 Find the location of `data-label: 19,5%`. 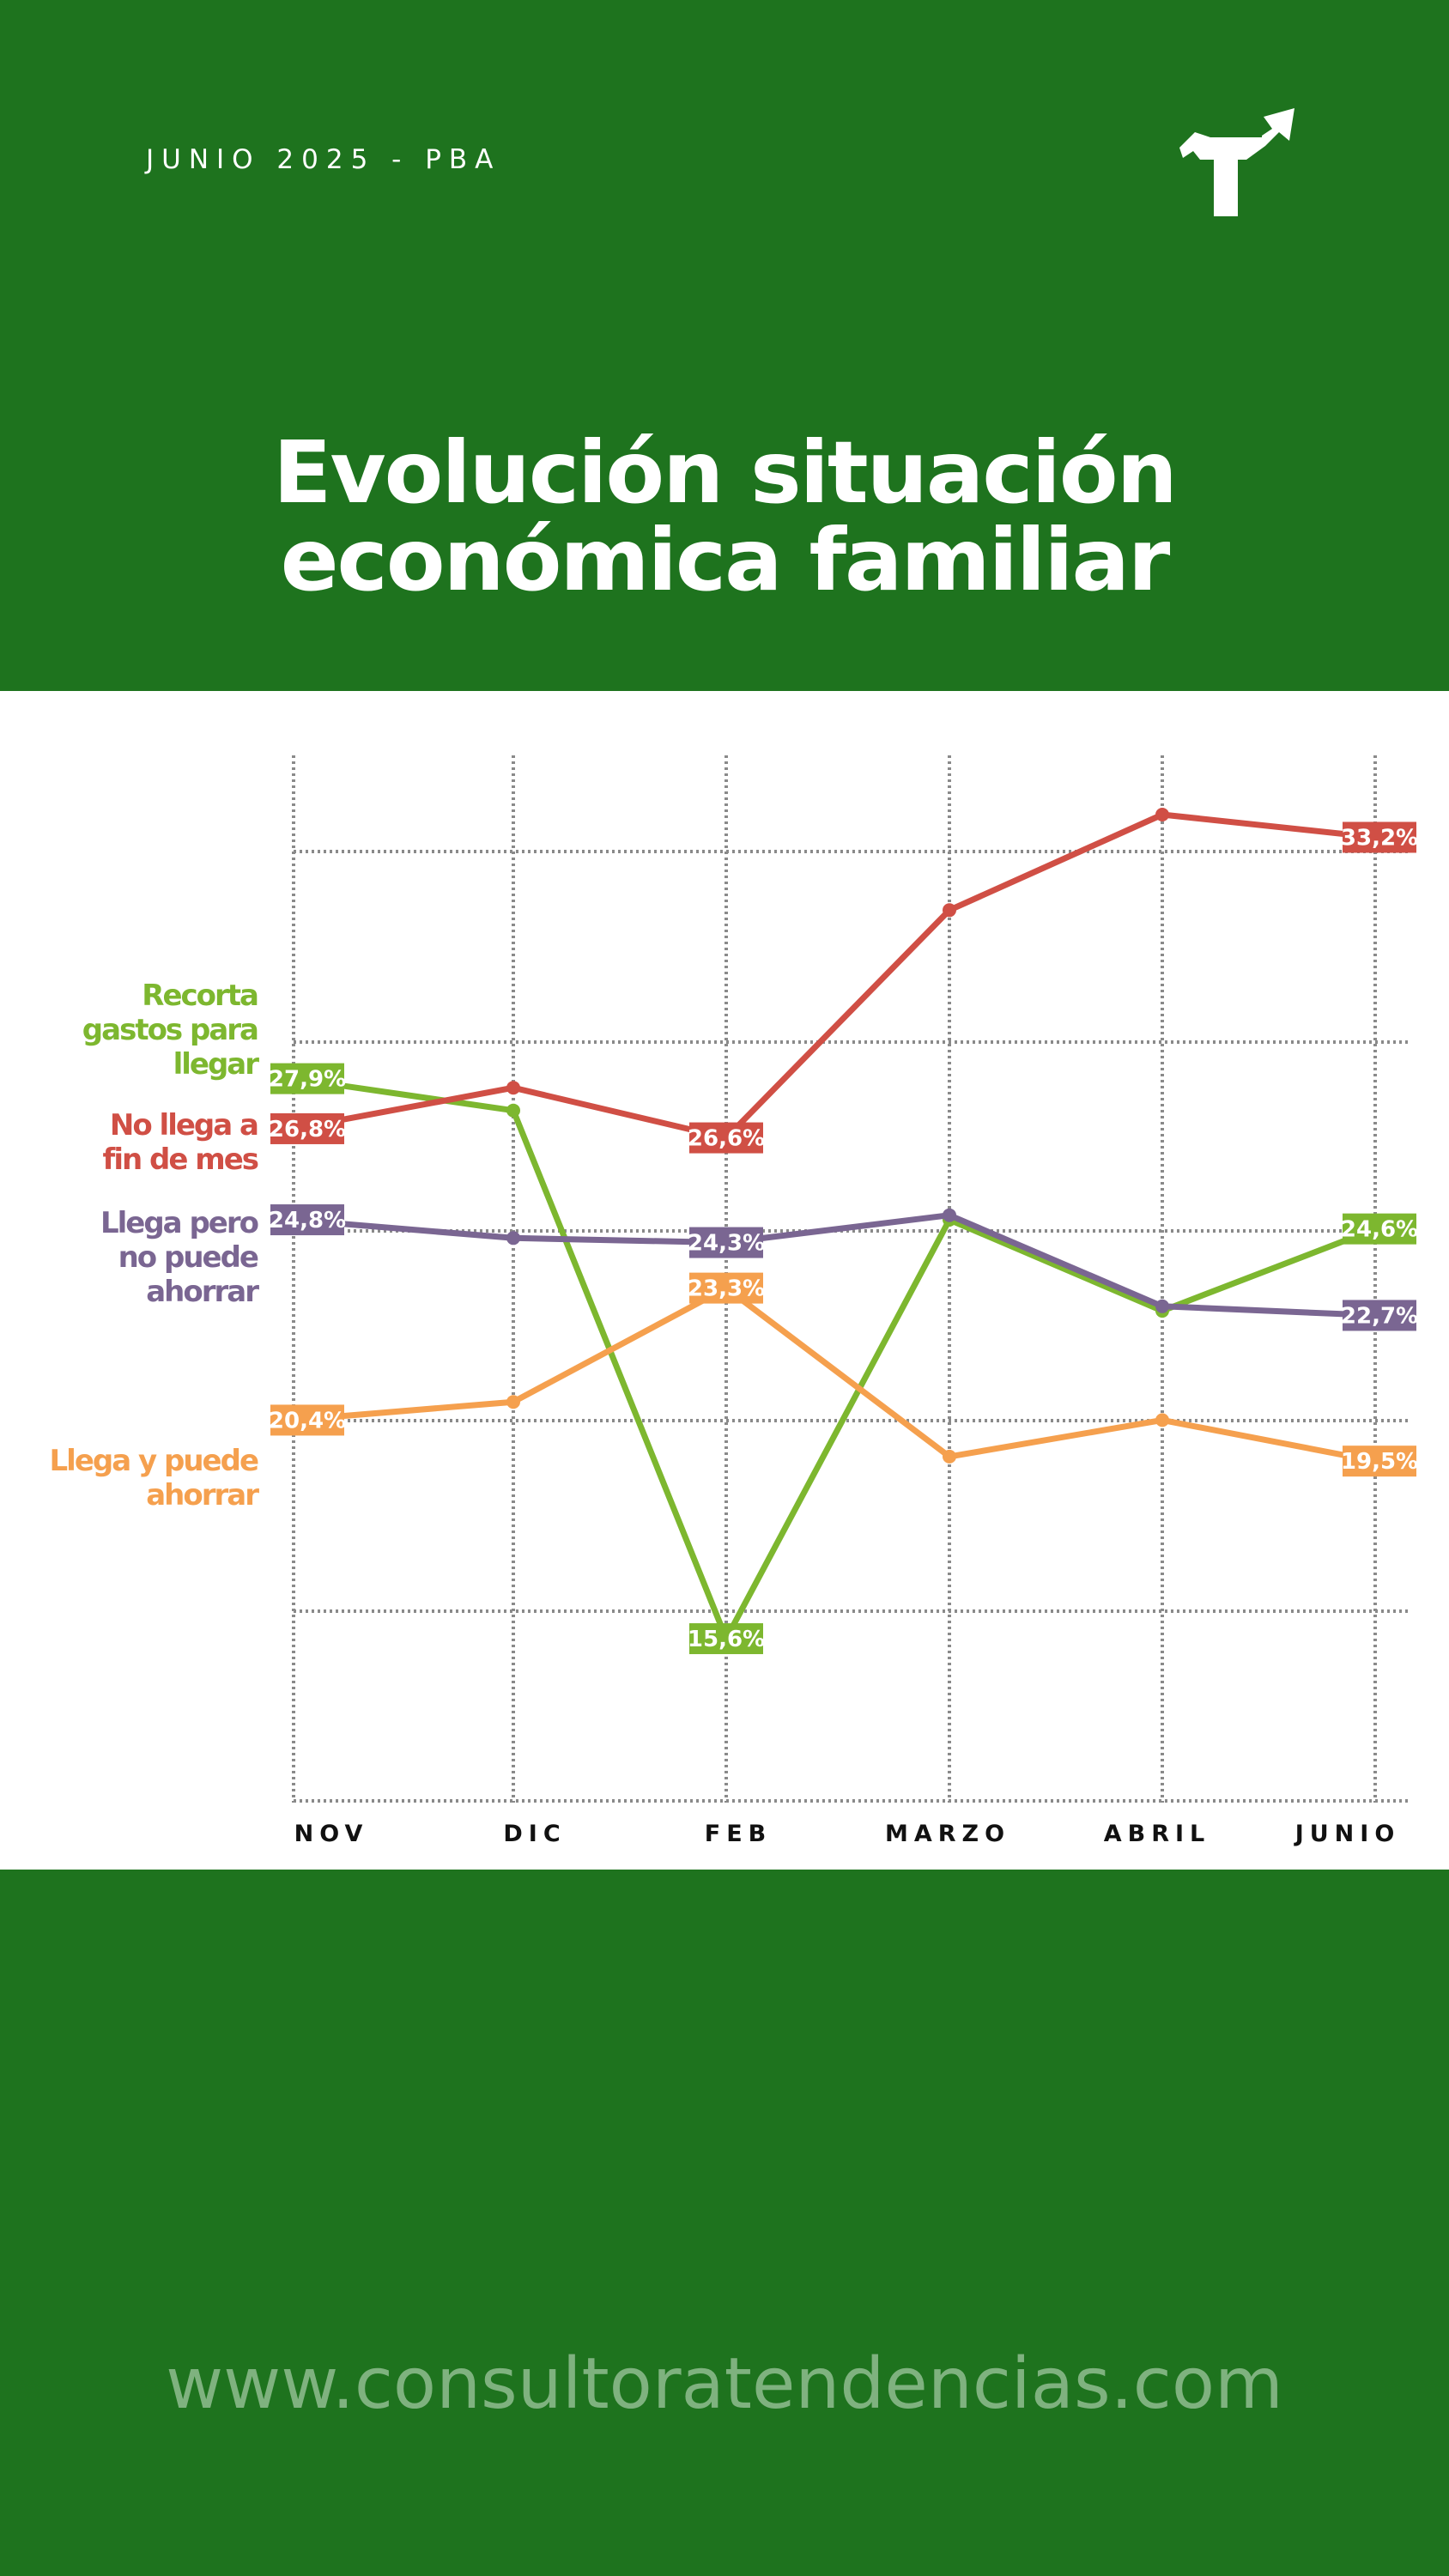

data-label: 19,5% is located at coordinates (1379, 1462).